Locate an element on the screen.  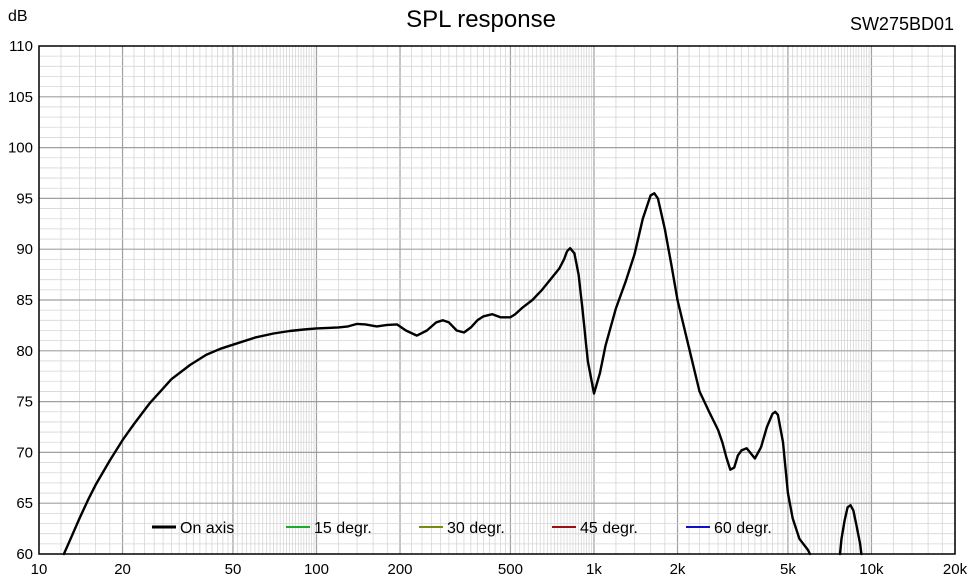
y-tick-label: 95 is located at coordinates (24, 198).